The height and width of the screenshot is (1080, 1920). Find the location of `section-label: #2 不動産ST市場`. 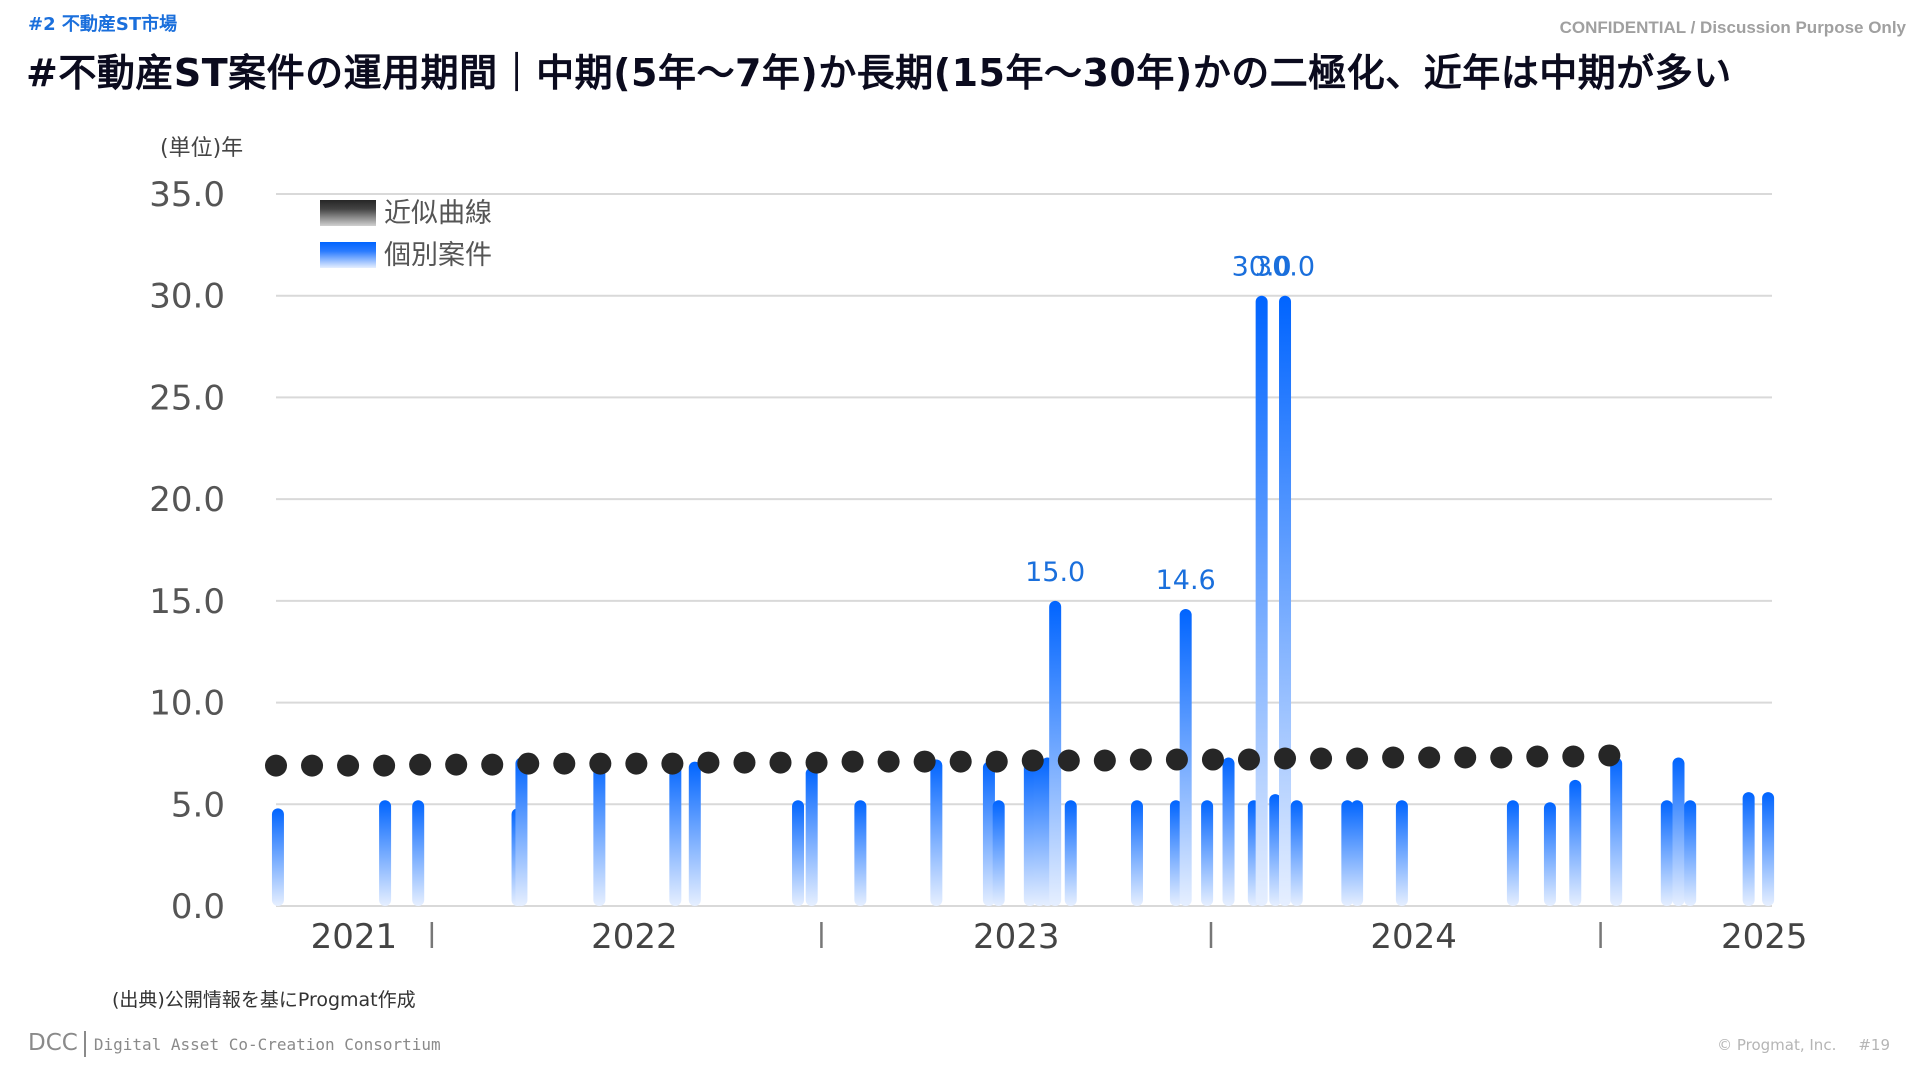

section-label: #2 不動産ST市場 is located at coordinates (103, 24).